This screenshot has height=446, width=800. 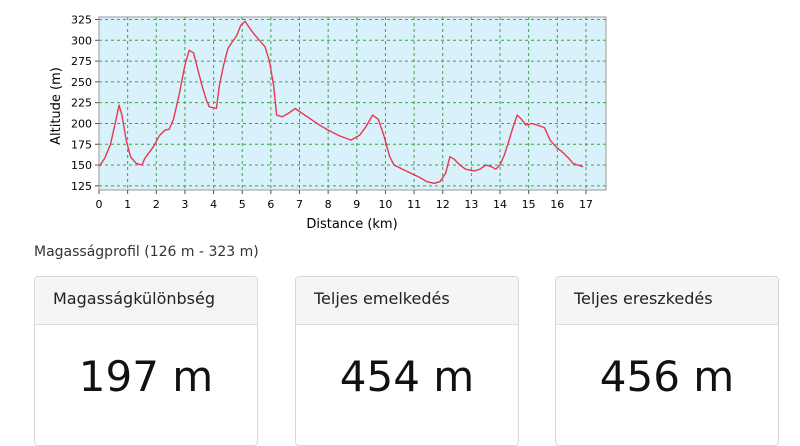 What do you see at coordinates (81, 19) in the screenshot?
I see `y-tick-label: 325` at bounding box center [81, 19].